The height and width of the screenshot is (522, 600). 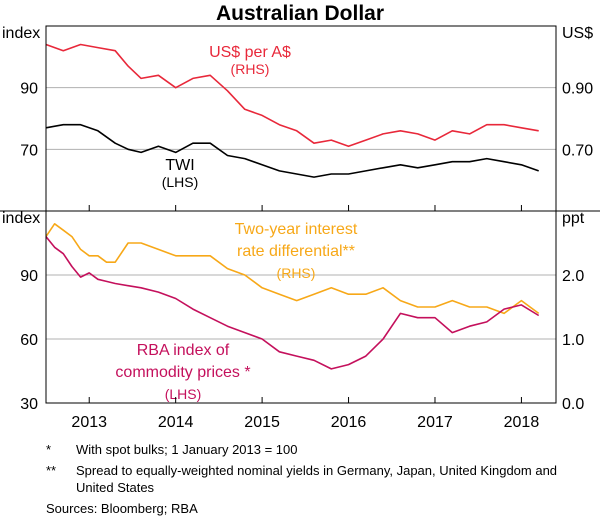 What do you see at coordinates (29, 150) in the screenshot?
I see `left-tick-label: 70` at bounding box center [29, 150].